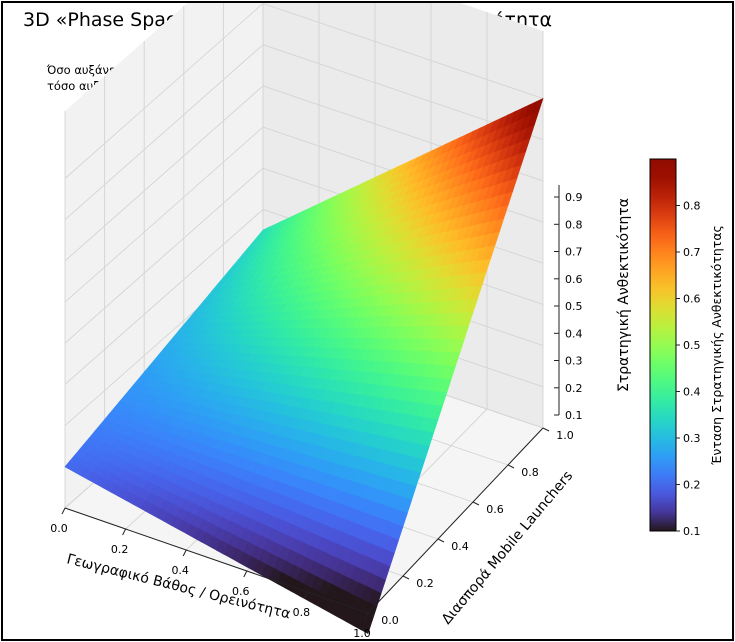 Image resolution: width=735 pixels, height=642 pixels. Describe the element at coordinates (692, 438) in the screenshot. I see `colorbar-tick-label-2: 0.3` at that location.